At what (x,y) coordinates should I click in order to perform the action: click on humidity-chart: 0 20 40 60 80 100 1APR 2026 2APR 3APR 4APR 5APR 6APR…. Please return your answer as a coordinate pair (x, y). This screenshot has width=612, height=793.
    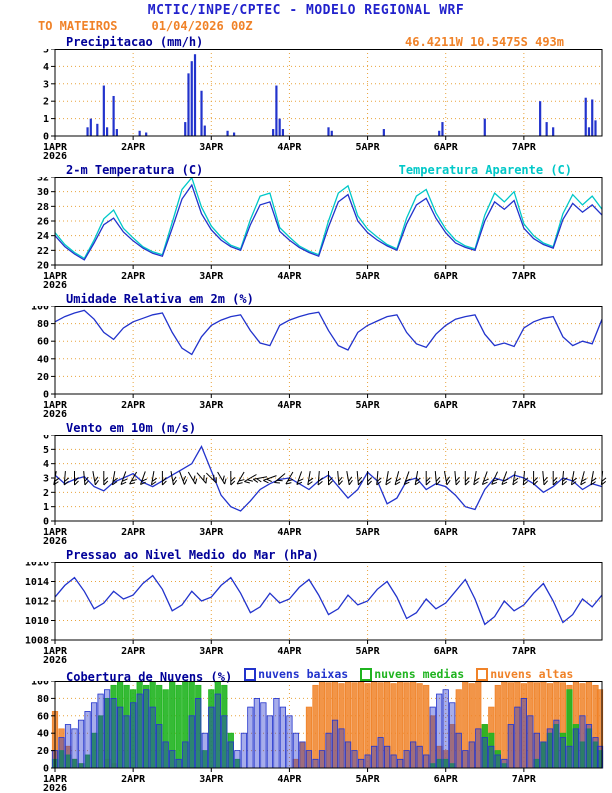
    Looking at the image, I should click on (306, 362).